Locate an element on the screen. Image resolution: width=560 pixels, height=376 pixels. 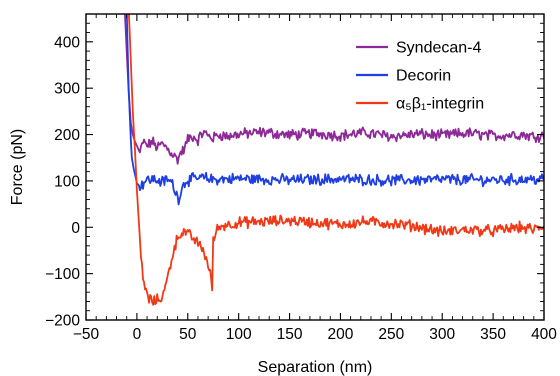
x-tick-label: 350 is located at coordinates (493, 334).